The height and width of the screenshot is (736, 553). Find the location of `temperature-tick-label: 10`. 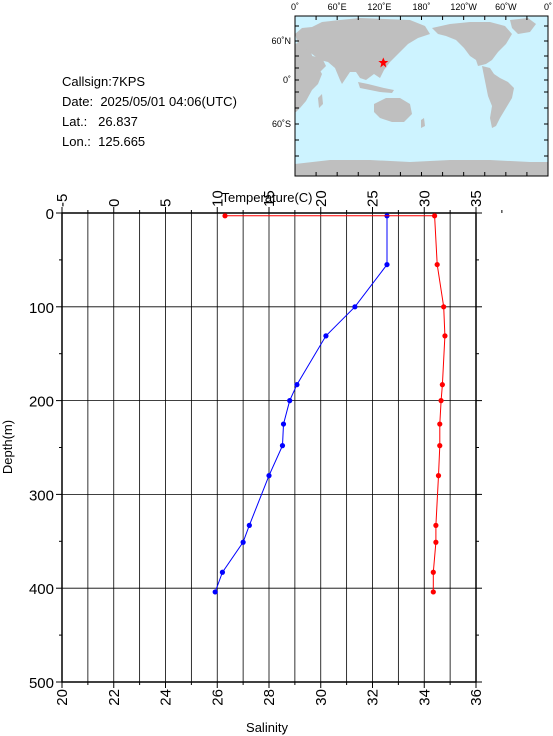

temperature-tick-label: 10 is located at coordinates (217, 198).